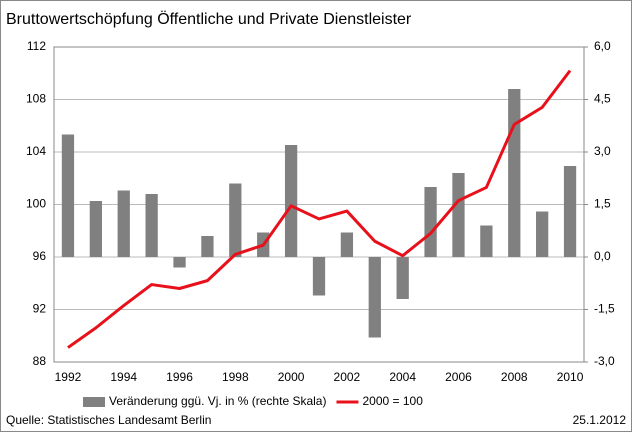 The width and height of the screenshot is (632, 437). Describe the element at coordinates (94, 402) in the screenshot. I see `legend-swatch` at that location.